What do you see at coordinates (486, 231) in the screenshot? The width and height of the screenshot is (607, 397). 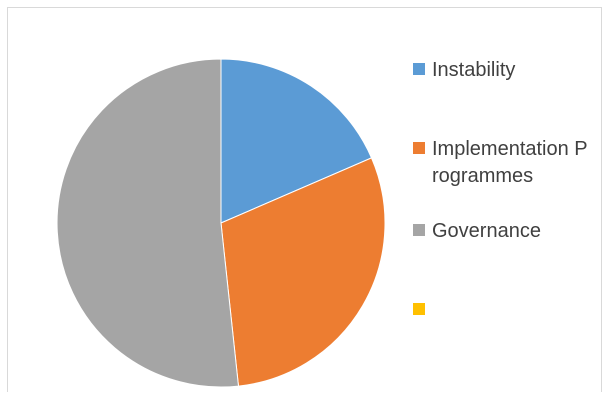 I see `legend-label-governance: Governance` at bounding box center [486, 231].